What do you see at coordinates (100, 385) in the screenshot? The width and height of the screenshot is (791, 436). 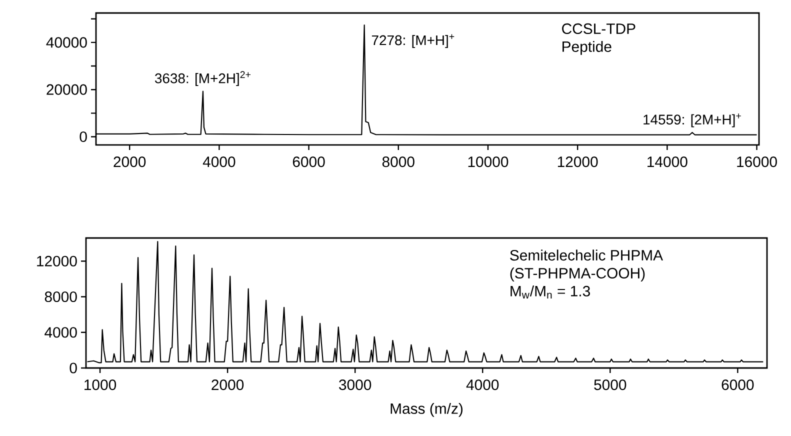 I see `x-tick-label: 1000` at bounding box center [100, 385].